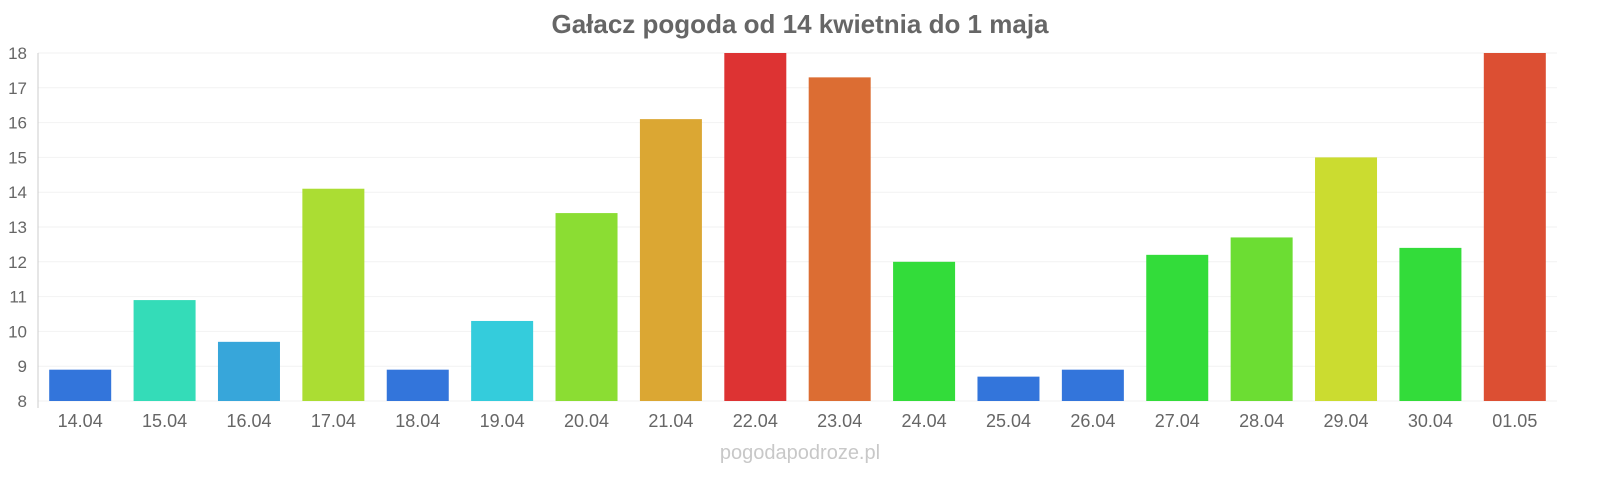  What do you see at coordinates (586, 421) in the screenshot?
I see `x-tick-label: 20.04` at bounding box center [586, 421].